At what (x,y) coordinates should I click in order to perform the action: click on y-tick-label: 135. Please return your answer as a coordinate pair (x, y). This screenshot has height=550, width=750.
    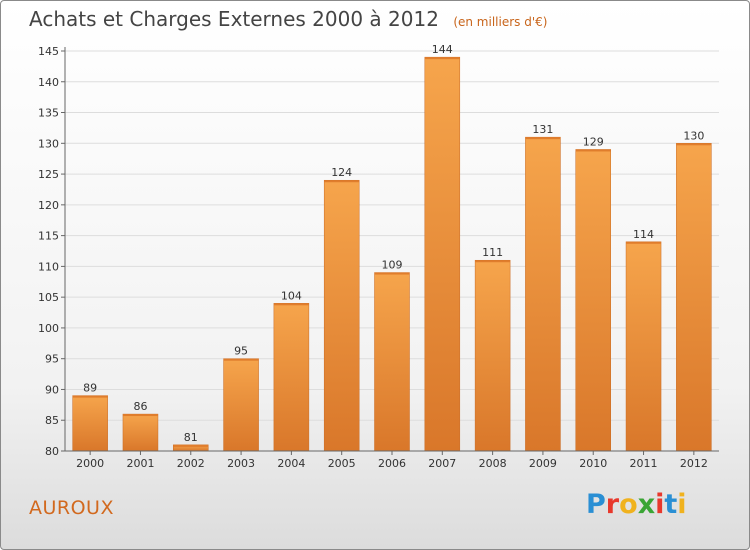
    Looking at the image, I should click on (48, 113).